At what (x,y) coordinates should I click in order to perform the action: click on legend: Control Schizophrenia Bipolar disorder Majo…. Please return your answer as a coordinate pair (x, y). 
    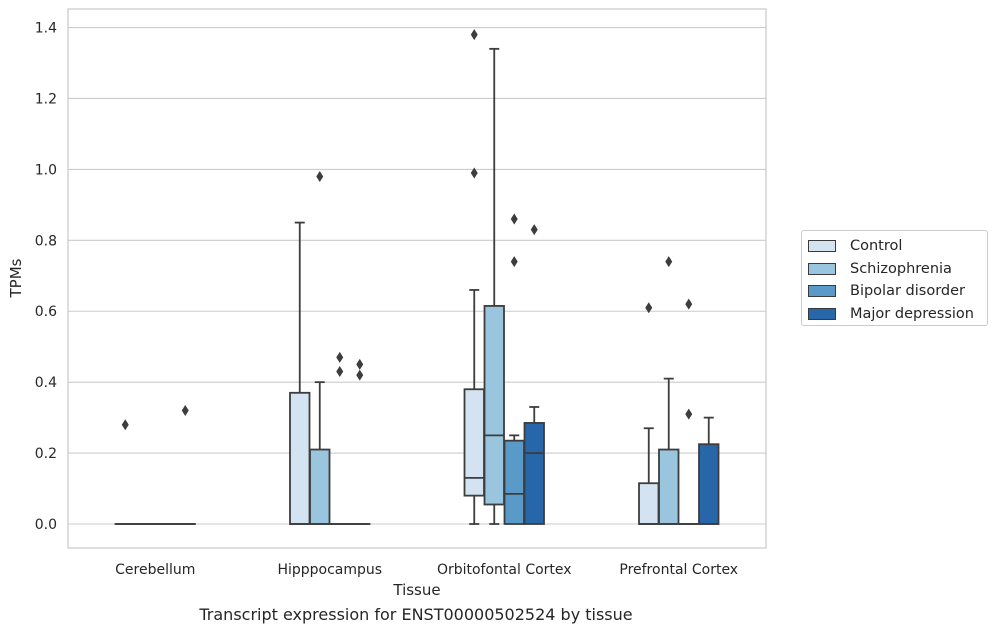
    Looking at the image, I should click on (894, 278).